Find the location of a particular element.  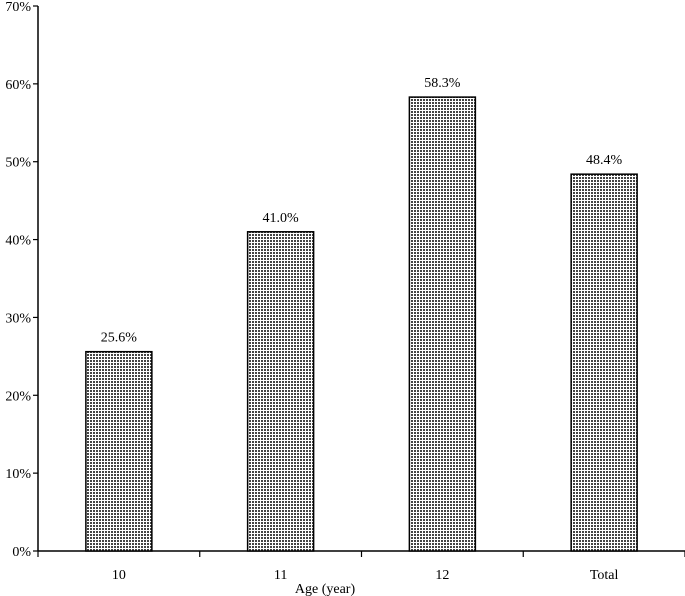

data-label: 58.3% is located at coordinates (442, 83).